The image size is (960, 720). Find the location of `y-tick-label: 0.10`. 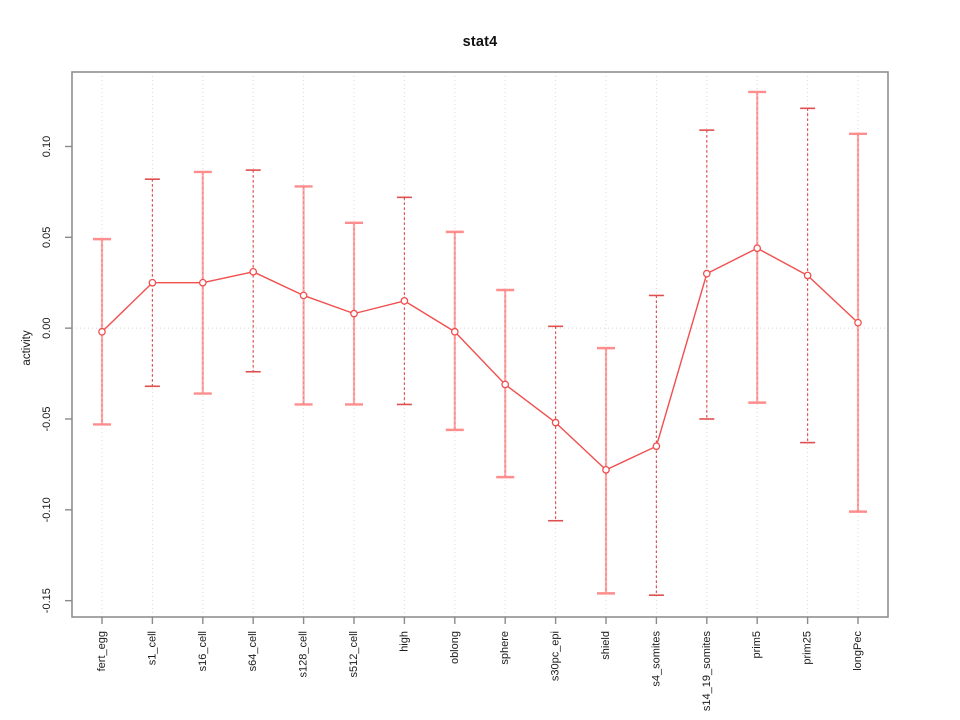

y-tick-label: 0.10 is located at coordinates (47, 146).